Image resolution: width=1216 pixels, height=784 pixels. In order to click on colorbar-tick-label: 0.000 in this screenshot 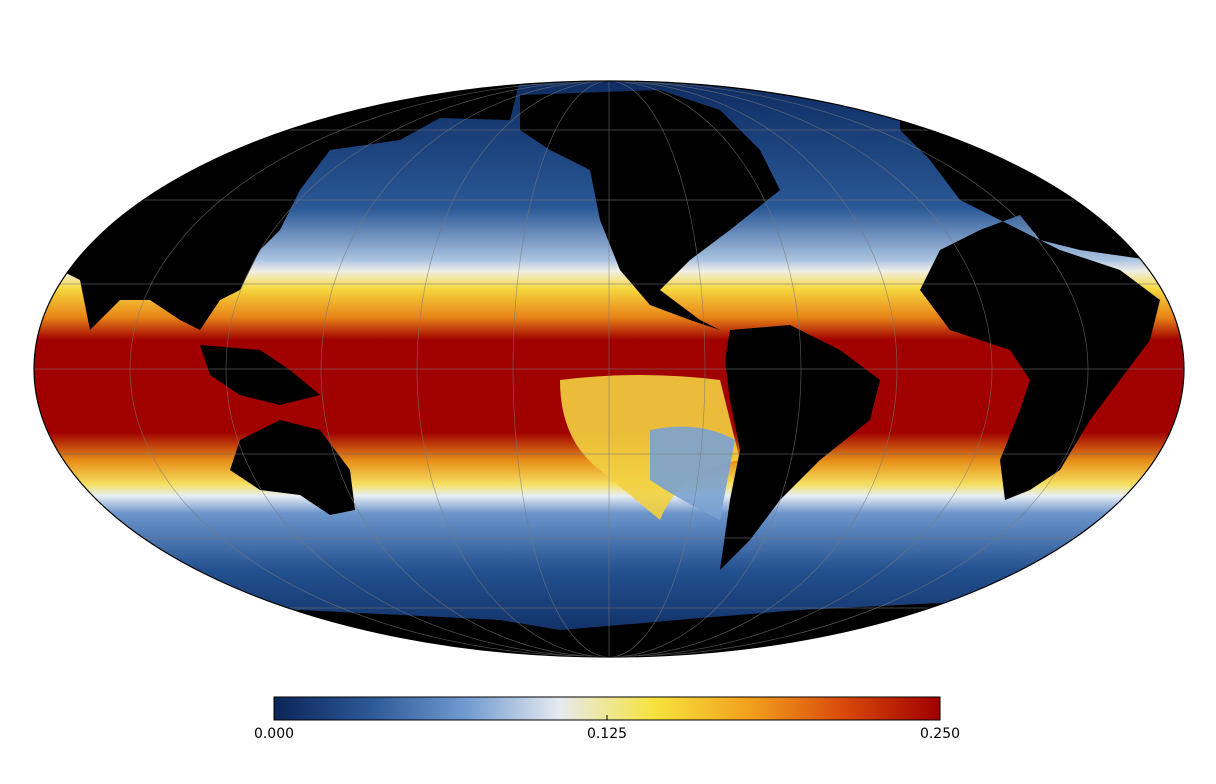, I will do `click(274, 734)`.